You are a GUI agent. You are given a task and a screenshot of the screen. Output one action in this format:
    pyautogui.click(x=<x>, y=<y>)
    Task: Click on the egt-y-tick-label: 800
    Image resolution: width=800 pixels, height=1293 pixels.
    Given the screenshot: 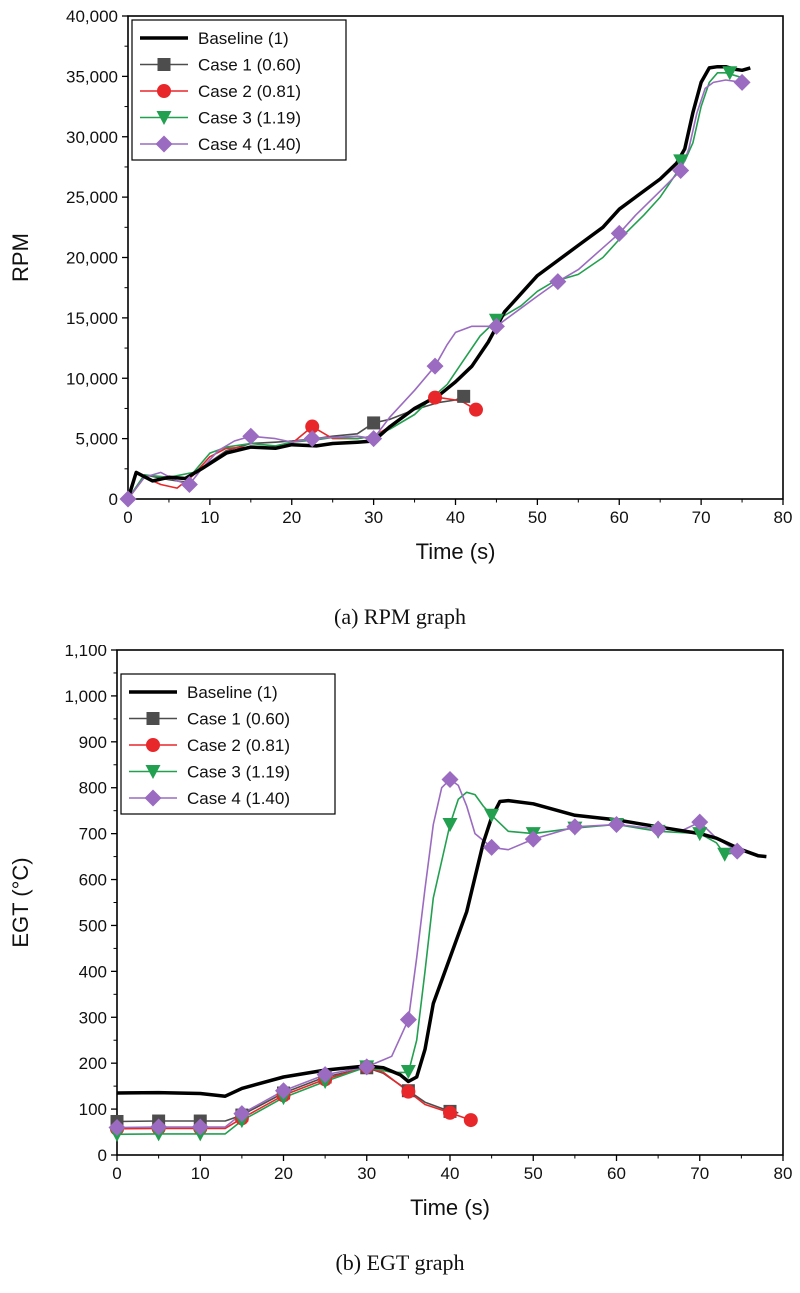 What is the action you would take?
    pyautogui.click(x=93, y=788)
    